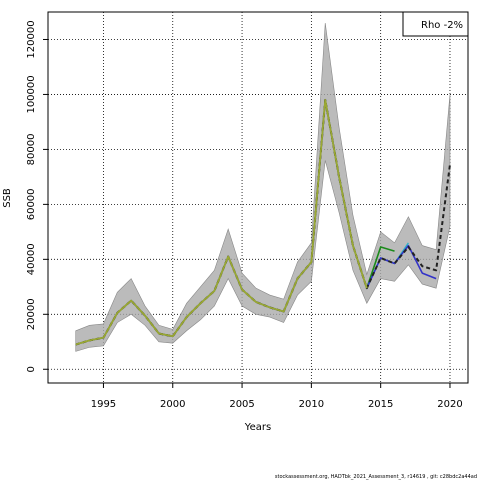 The height and width of the screenshot is (480, 480). I want to click on y-tick-label: 0, so click(31, 369).